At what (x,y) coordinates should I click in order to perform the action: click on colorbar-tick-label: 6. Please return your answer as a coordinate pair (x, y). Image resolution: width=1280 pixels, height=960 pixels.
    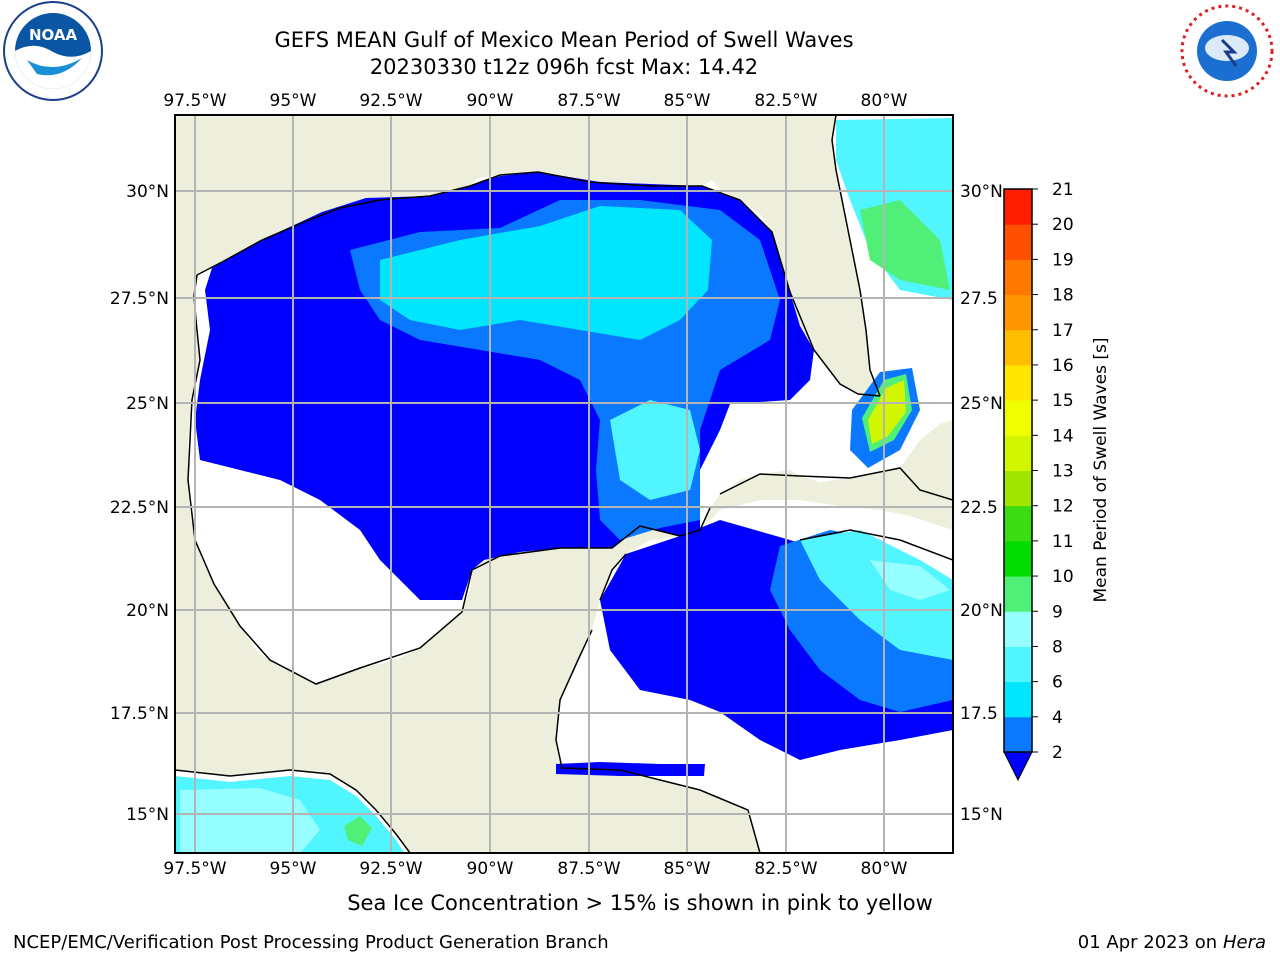
    Looking at the image, I should click on (1057, 683).